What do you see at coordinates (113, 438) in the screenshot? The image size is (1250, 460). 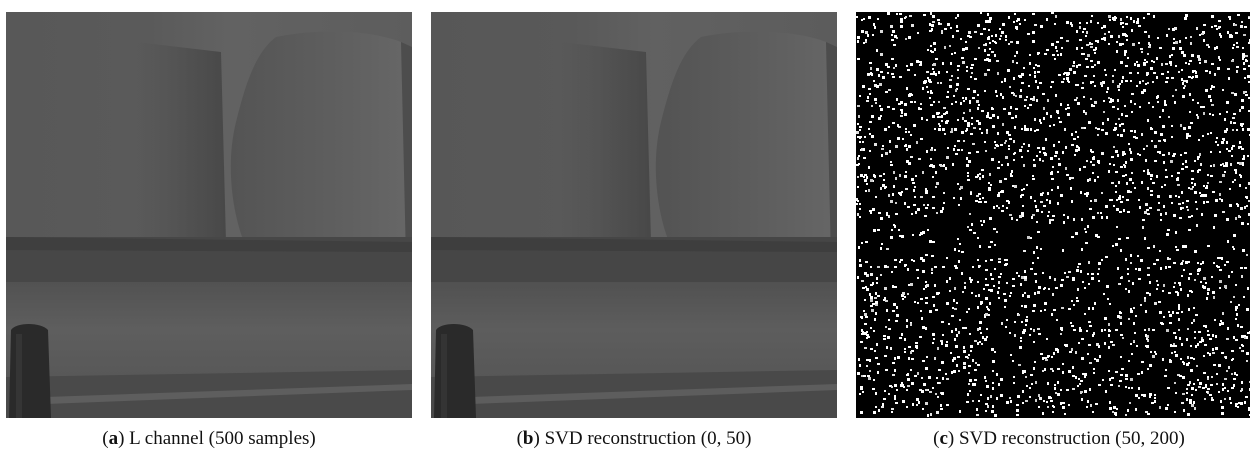 I see `caption-a-letter: a` at bounding box center [113, 438].